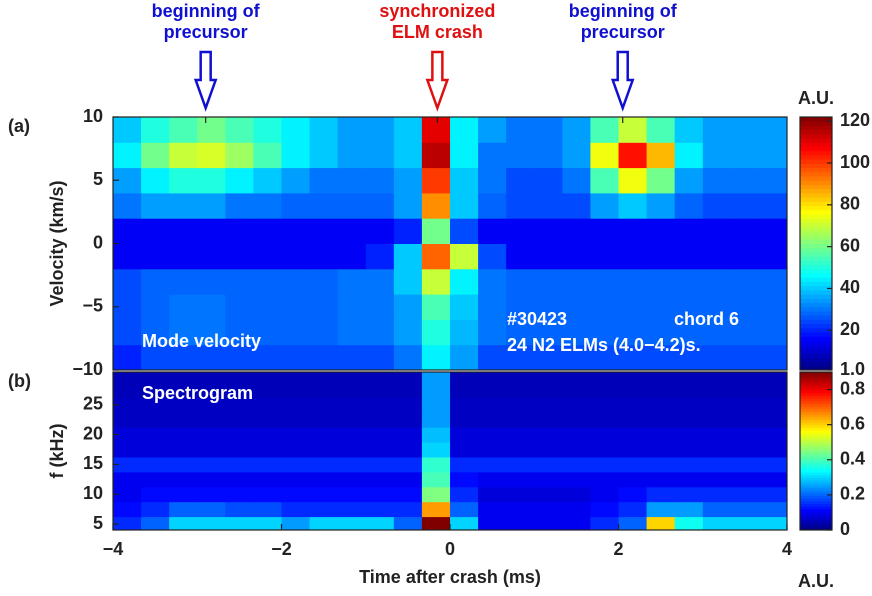 Image resolution: width=872 pixels, height=596 pixels. What do you see at coordinates (852, 369) in the screenshot?
I see `colorbar-tick-label: 1.0` at bounding box center [852, 369].